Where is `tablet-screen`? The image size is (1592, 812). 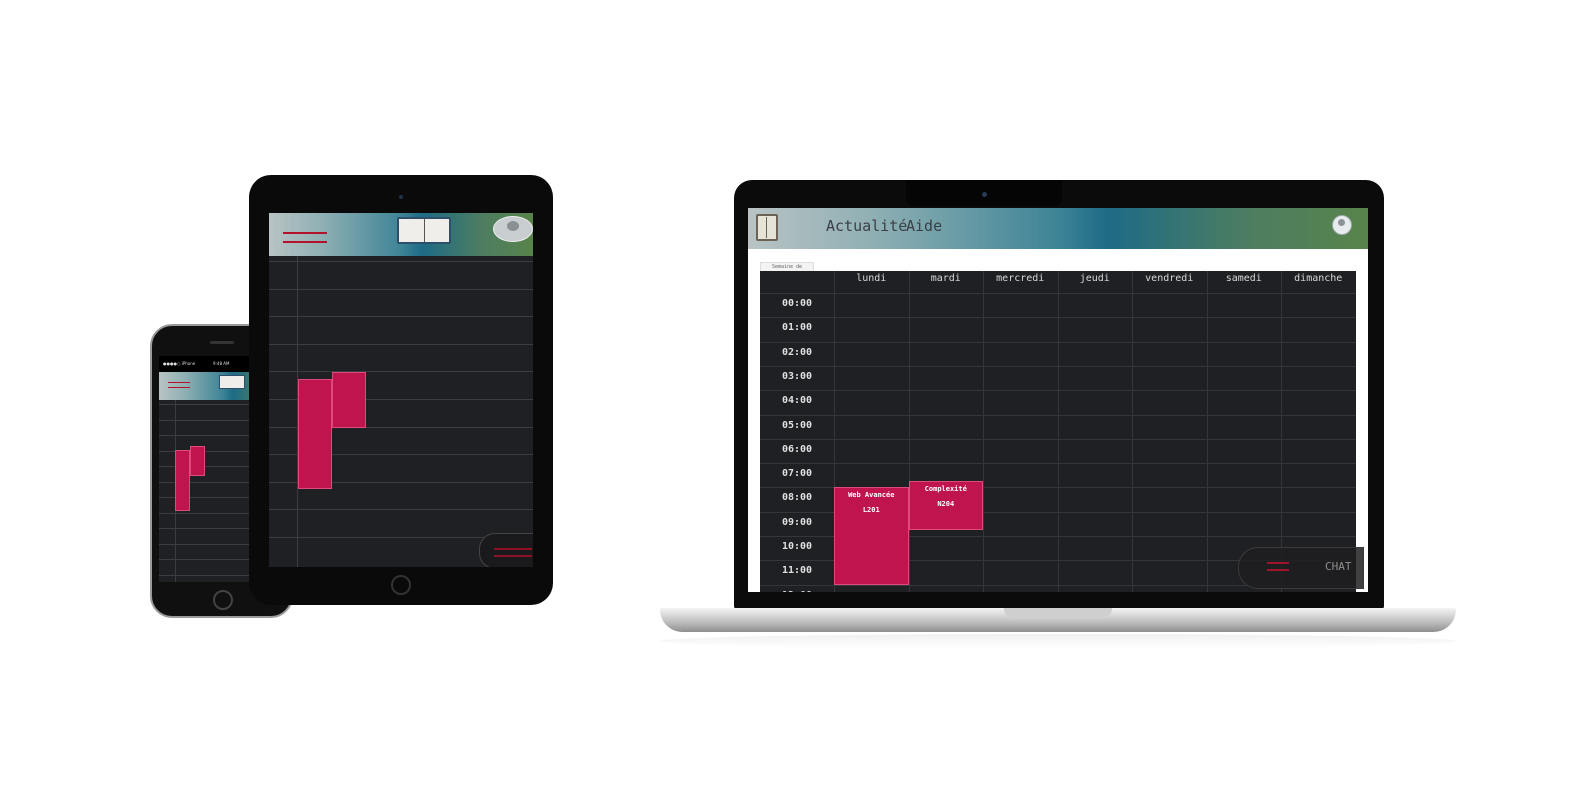 tablet-screen is located at coordinates (401, 390).